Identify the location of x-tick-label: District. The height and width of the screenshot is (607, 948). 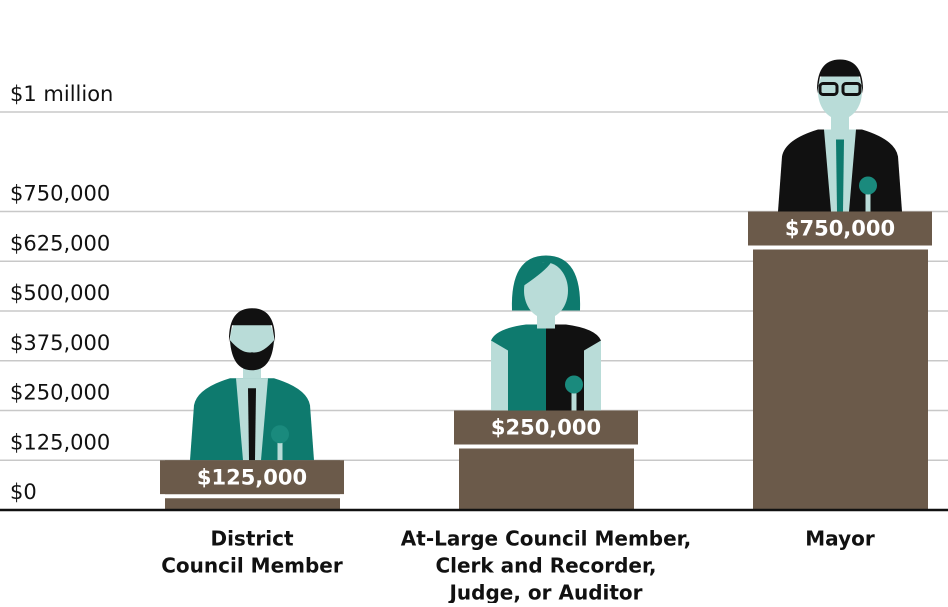
(251, 539).